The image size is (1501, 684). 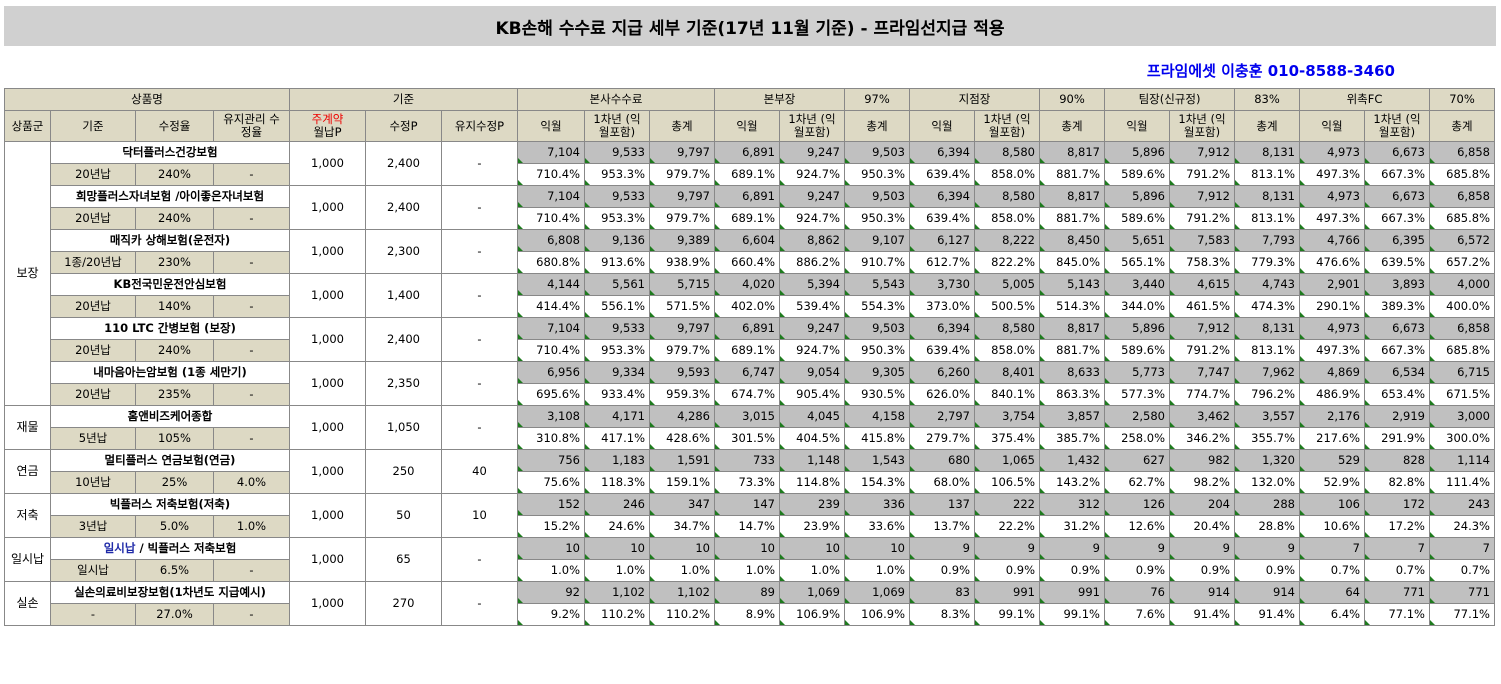 What do you see at coordinates (747, 570) in the screenshot?
I see `commission-pct: 1.0%` at bounding box center [747, 570].